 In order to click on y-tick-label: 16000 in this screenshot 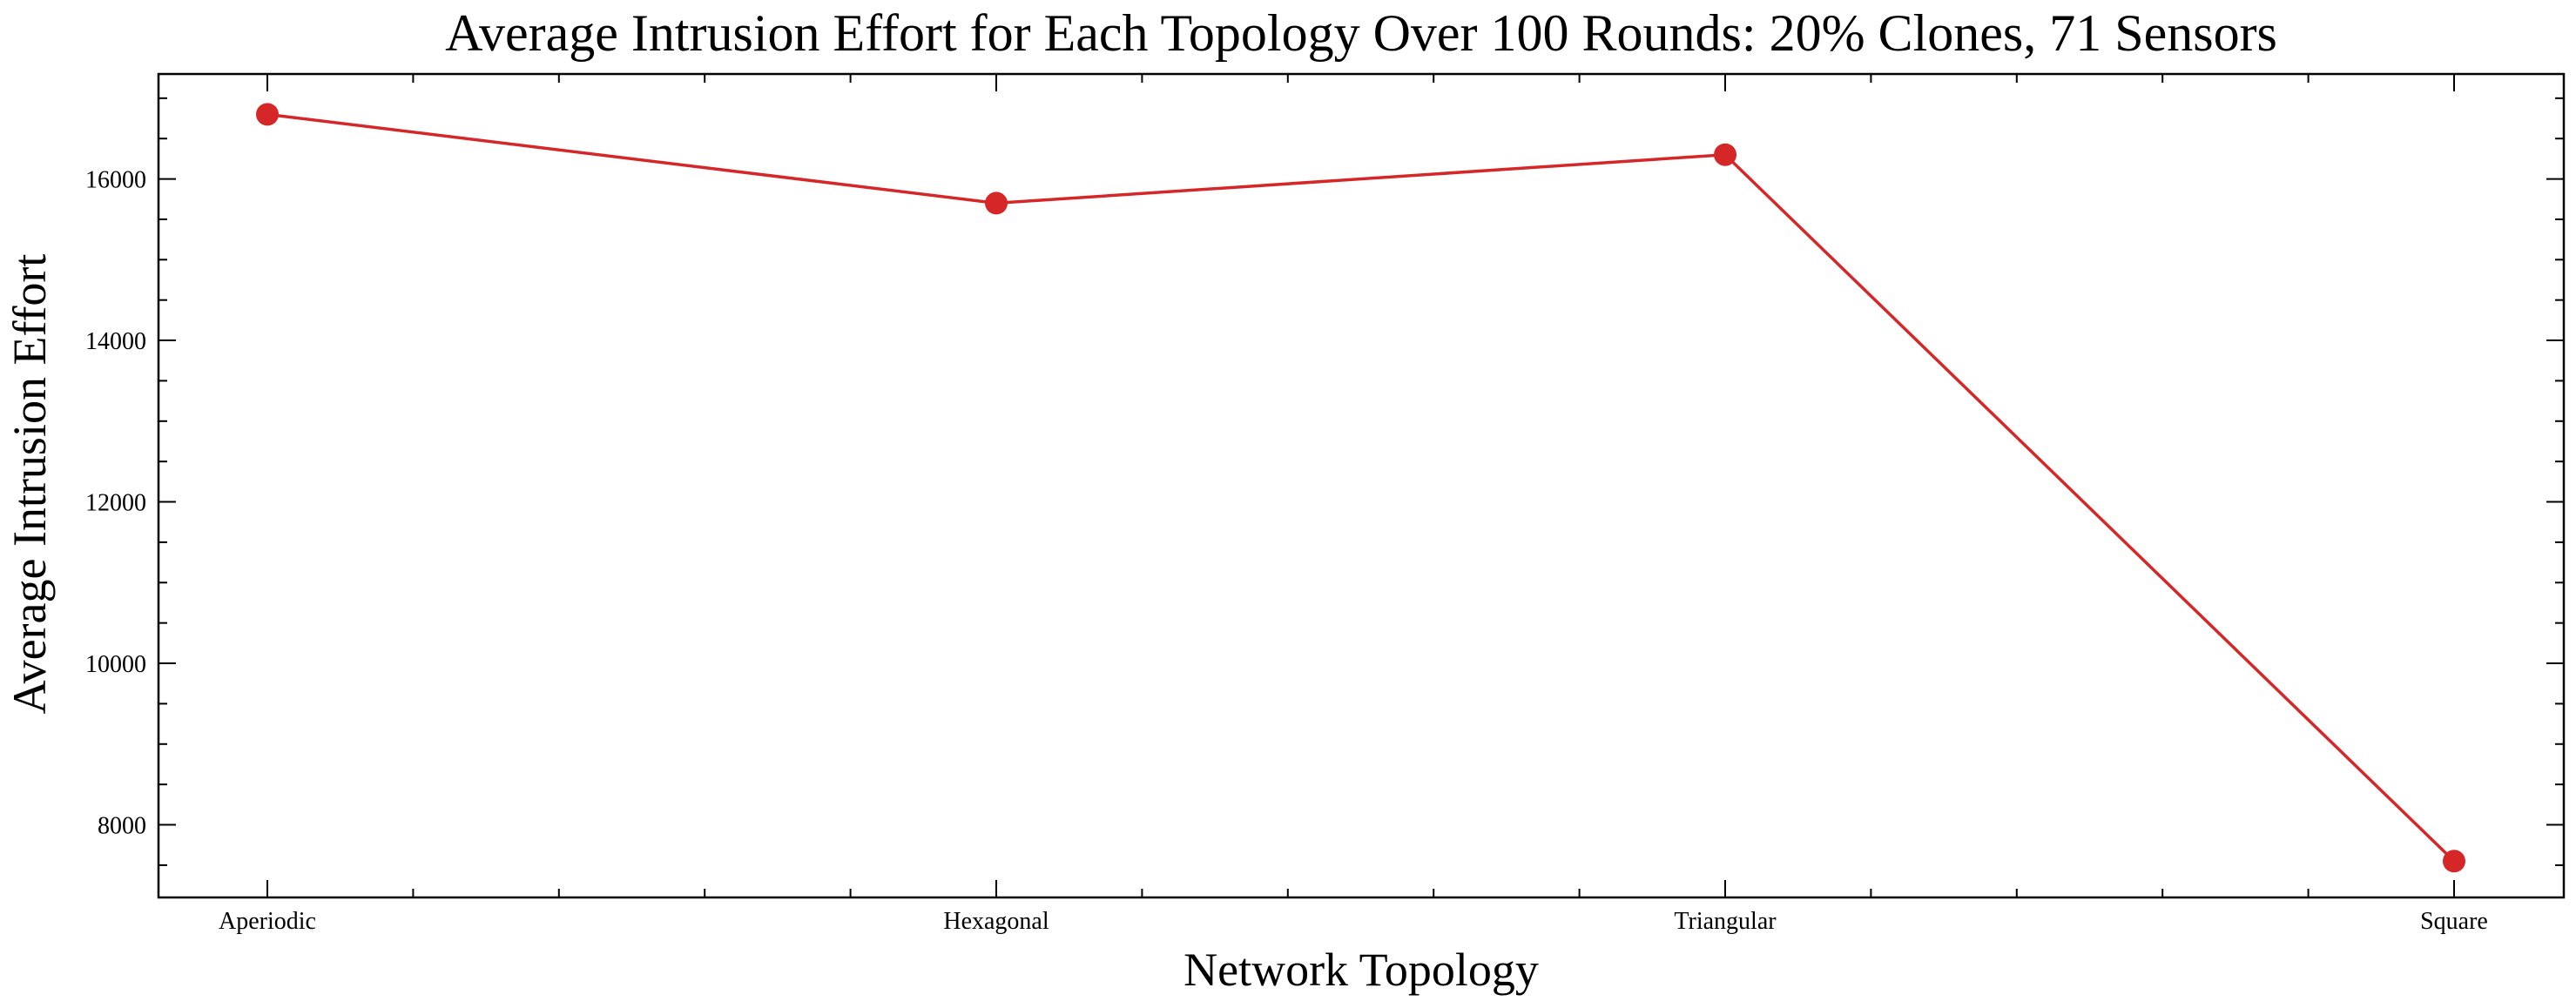, I will do `click(115, 180)`.